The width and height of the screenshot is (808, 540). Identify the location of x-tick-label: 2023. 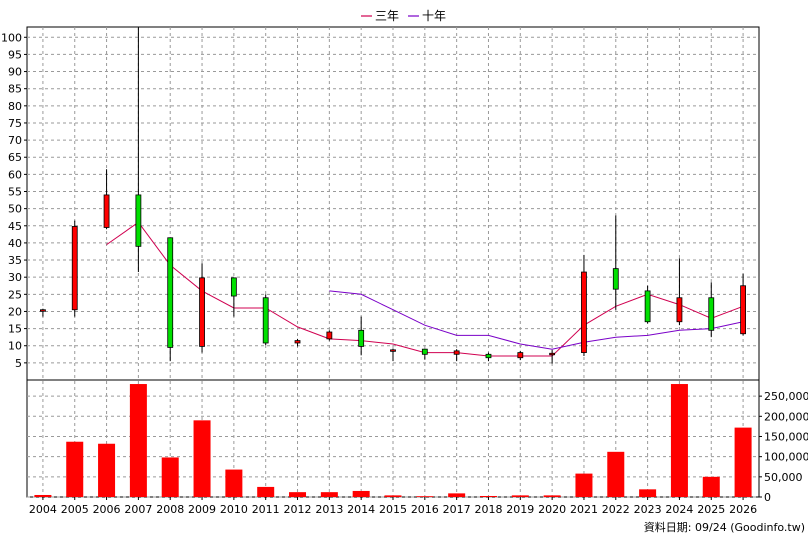
(648, 509).